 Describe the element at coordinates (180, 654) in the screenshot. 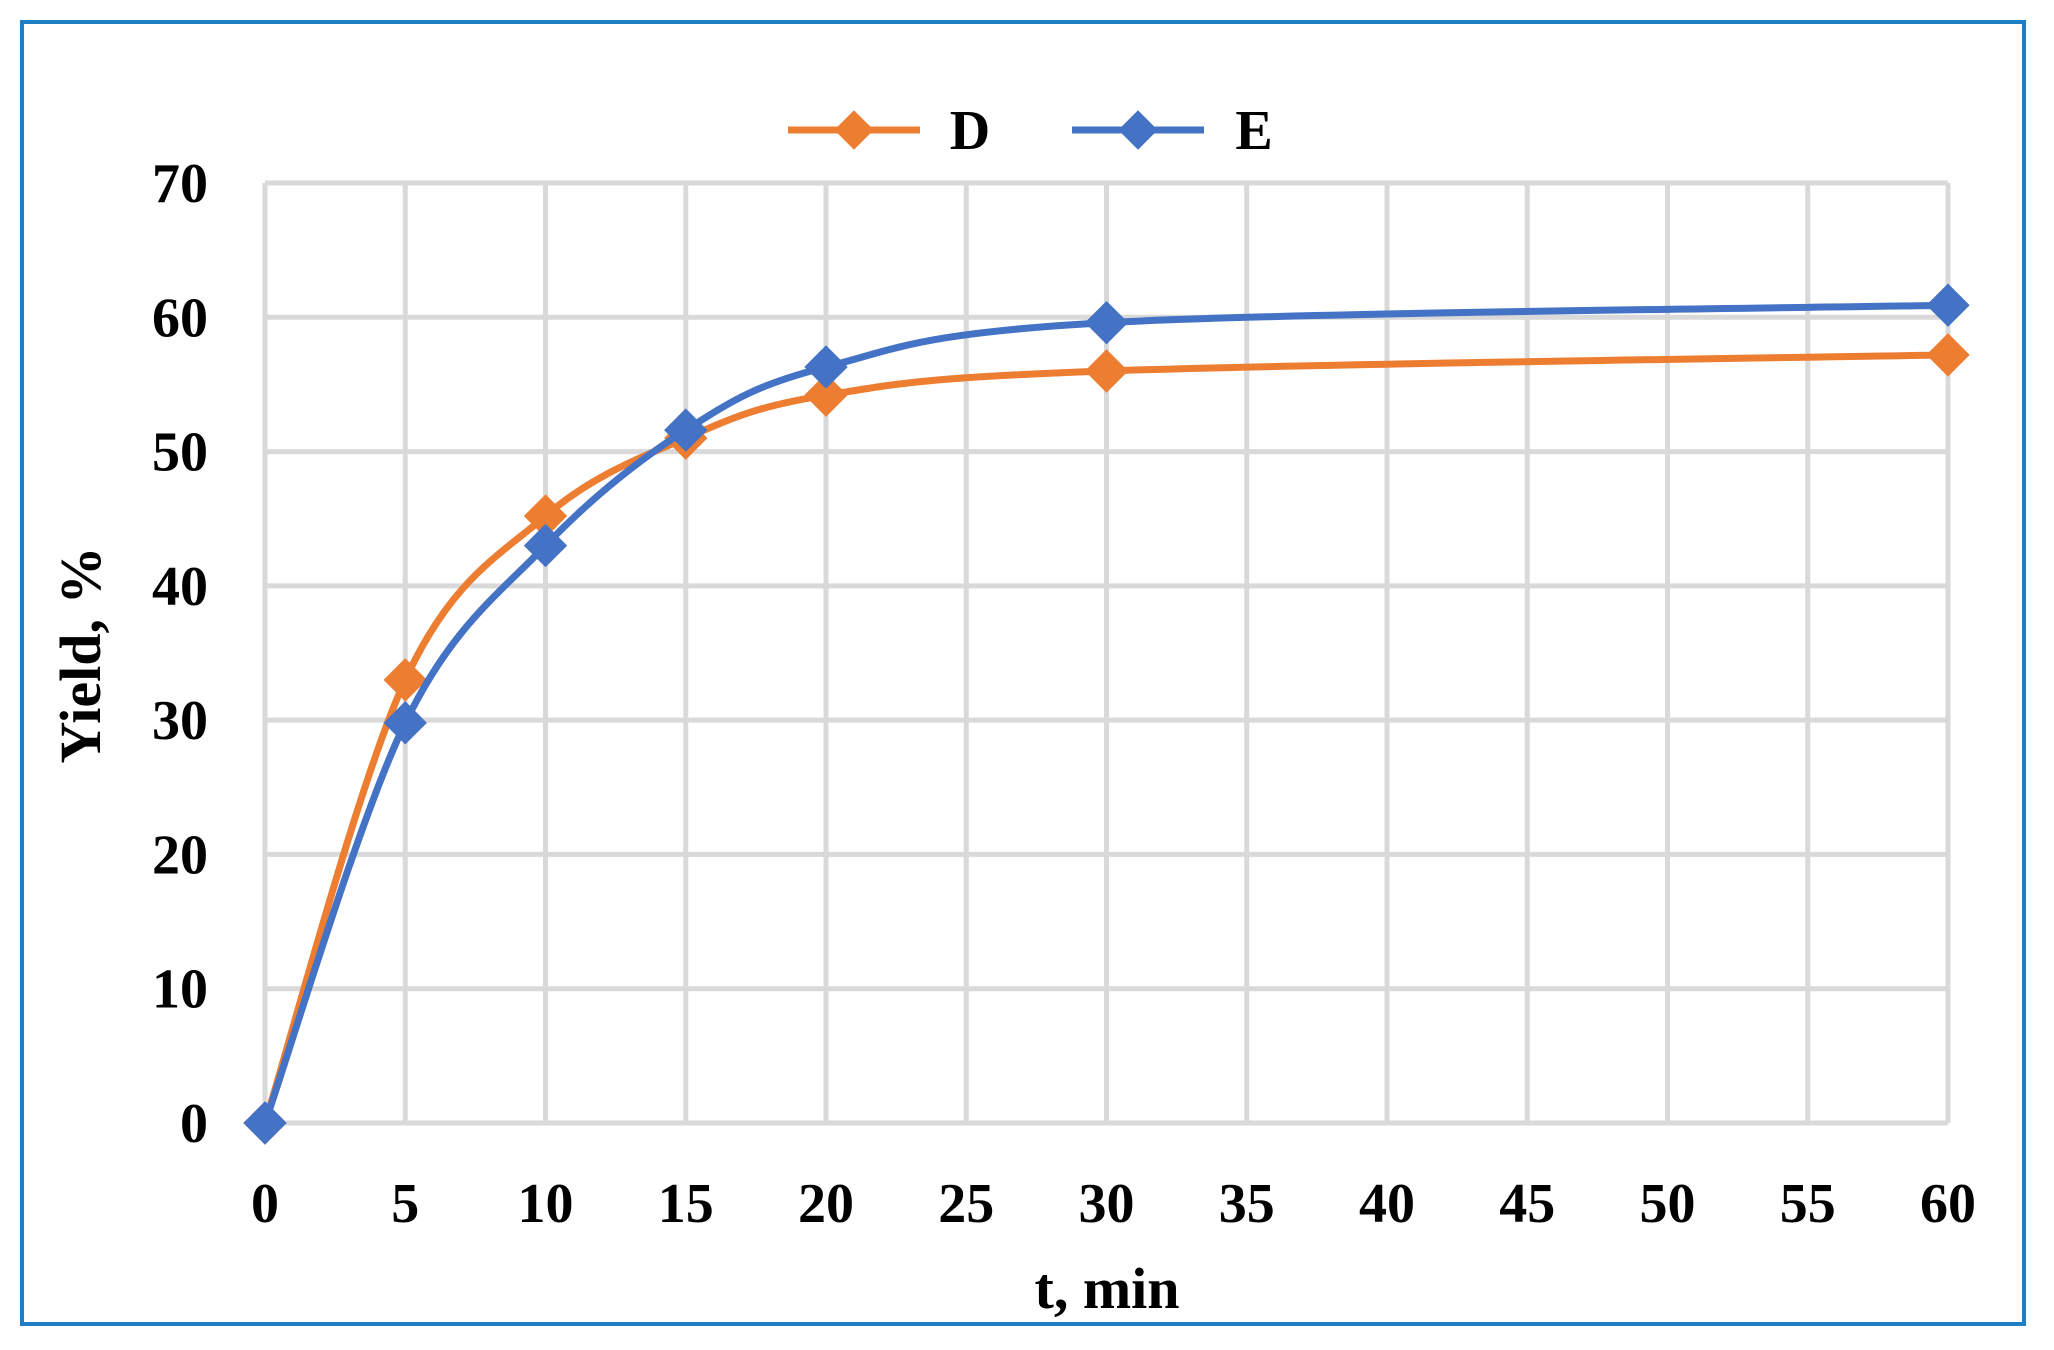

I see `y-axis-ticks: 0 10 20 30 40 50 60 70` at that location.